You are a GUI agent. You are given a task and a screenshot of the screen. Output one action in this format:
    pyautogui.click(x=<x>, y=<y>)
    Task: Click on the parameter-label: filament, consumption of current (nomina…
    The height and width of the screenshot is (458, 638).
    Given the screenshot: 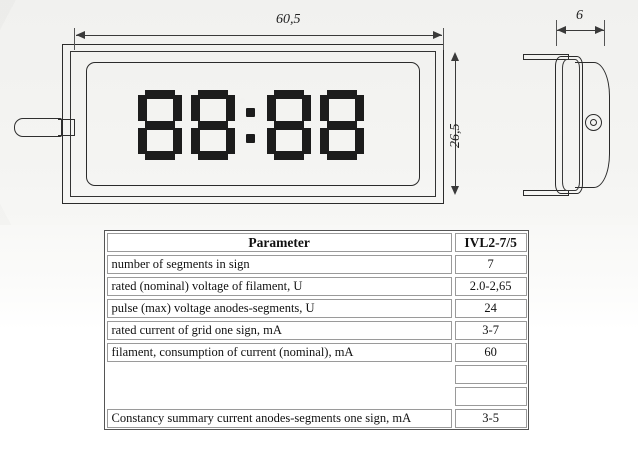 What is the action you would take?
    pyautogui.click(x=279, y=352)
    